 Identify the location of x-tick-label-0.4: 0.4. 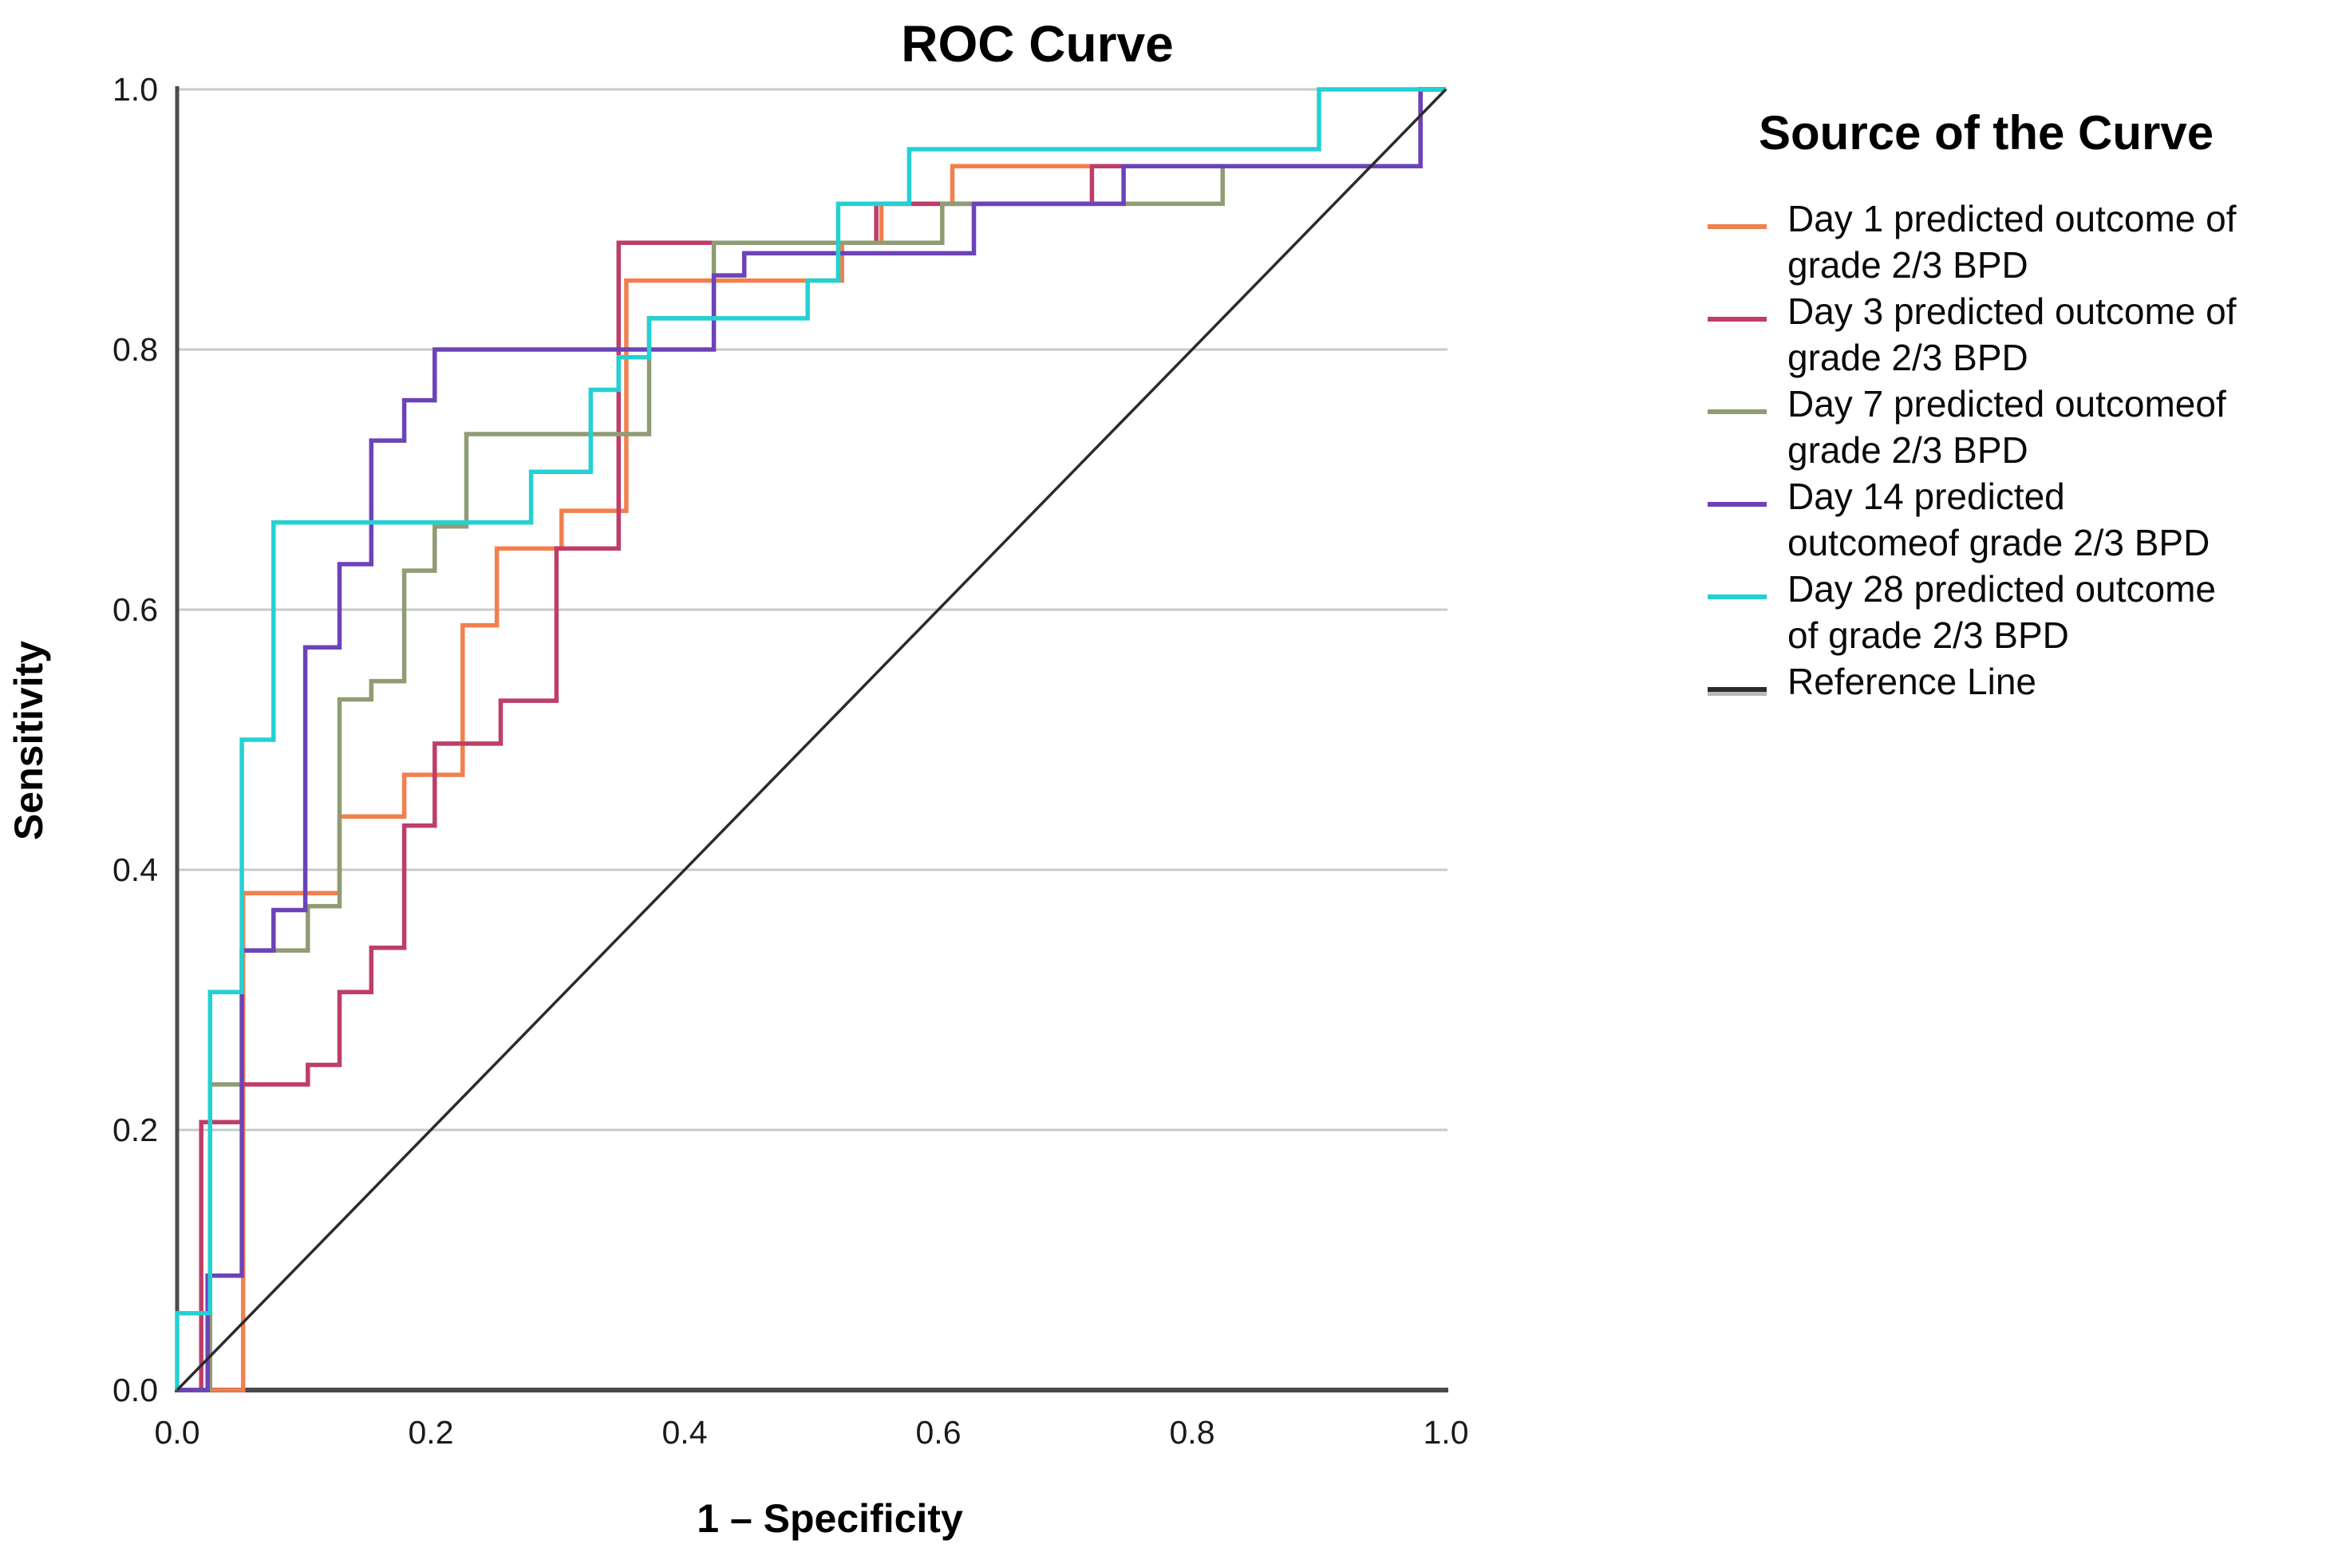
(685, 1432).